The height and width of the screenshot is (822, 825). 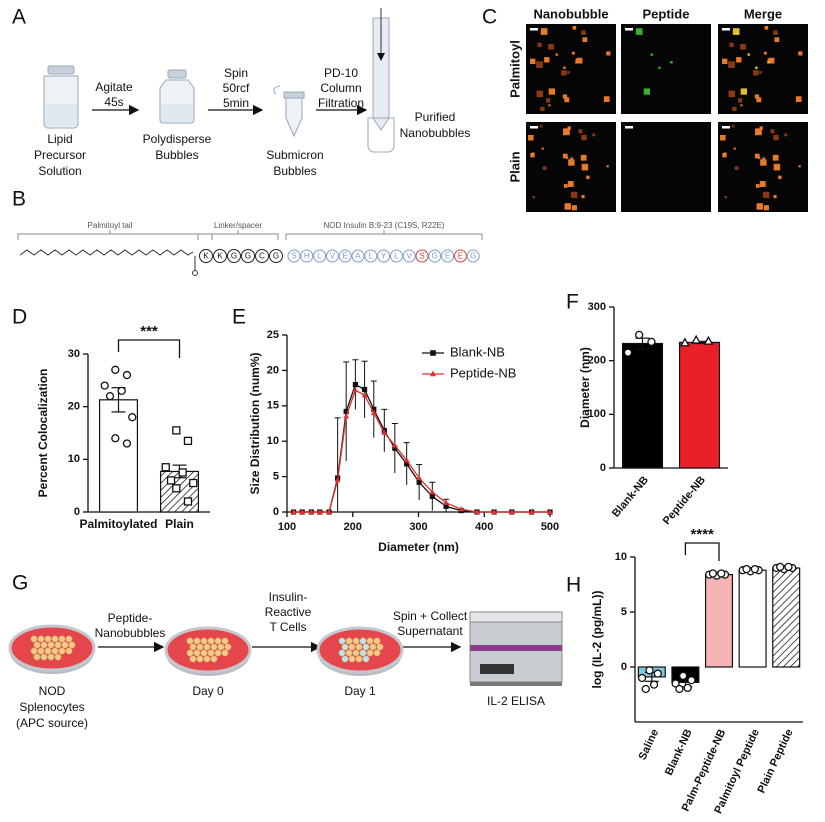 What do you see at coordinates (289, 111) in the screenshot?
I see `tube-icon` at bounding box center [289, 111].